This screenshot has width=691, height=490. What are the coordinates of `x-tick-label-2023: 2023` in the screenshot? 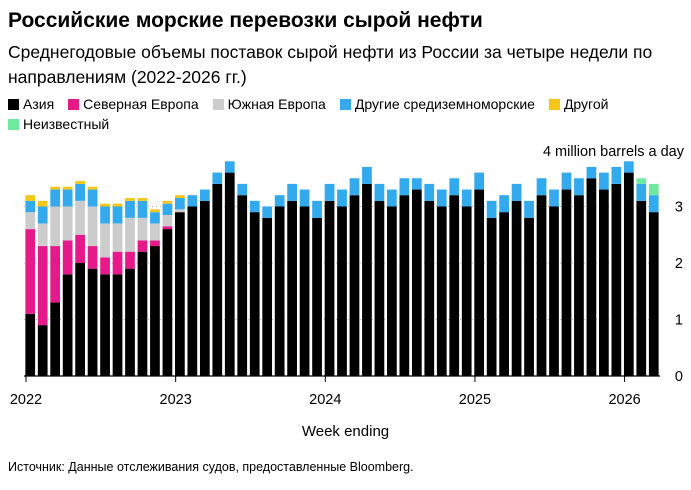 It's located at (176, 400).